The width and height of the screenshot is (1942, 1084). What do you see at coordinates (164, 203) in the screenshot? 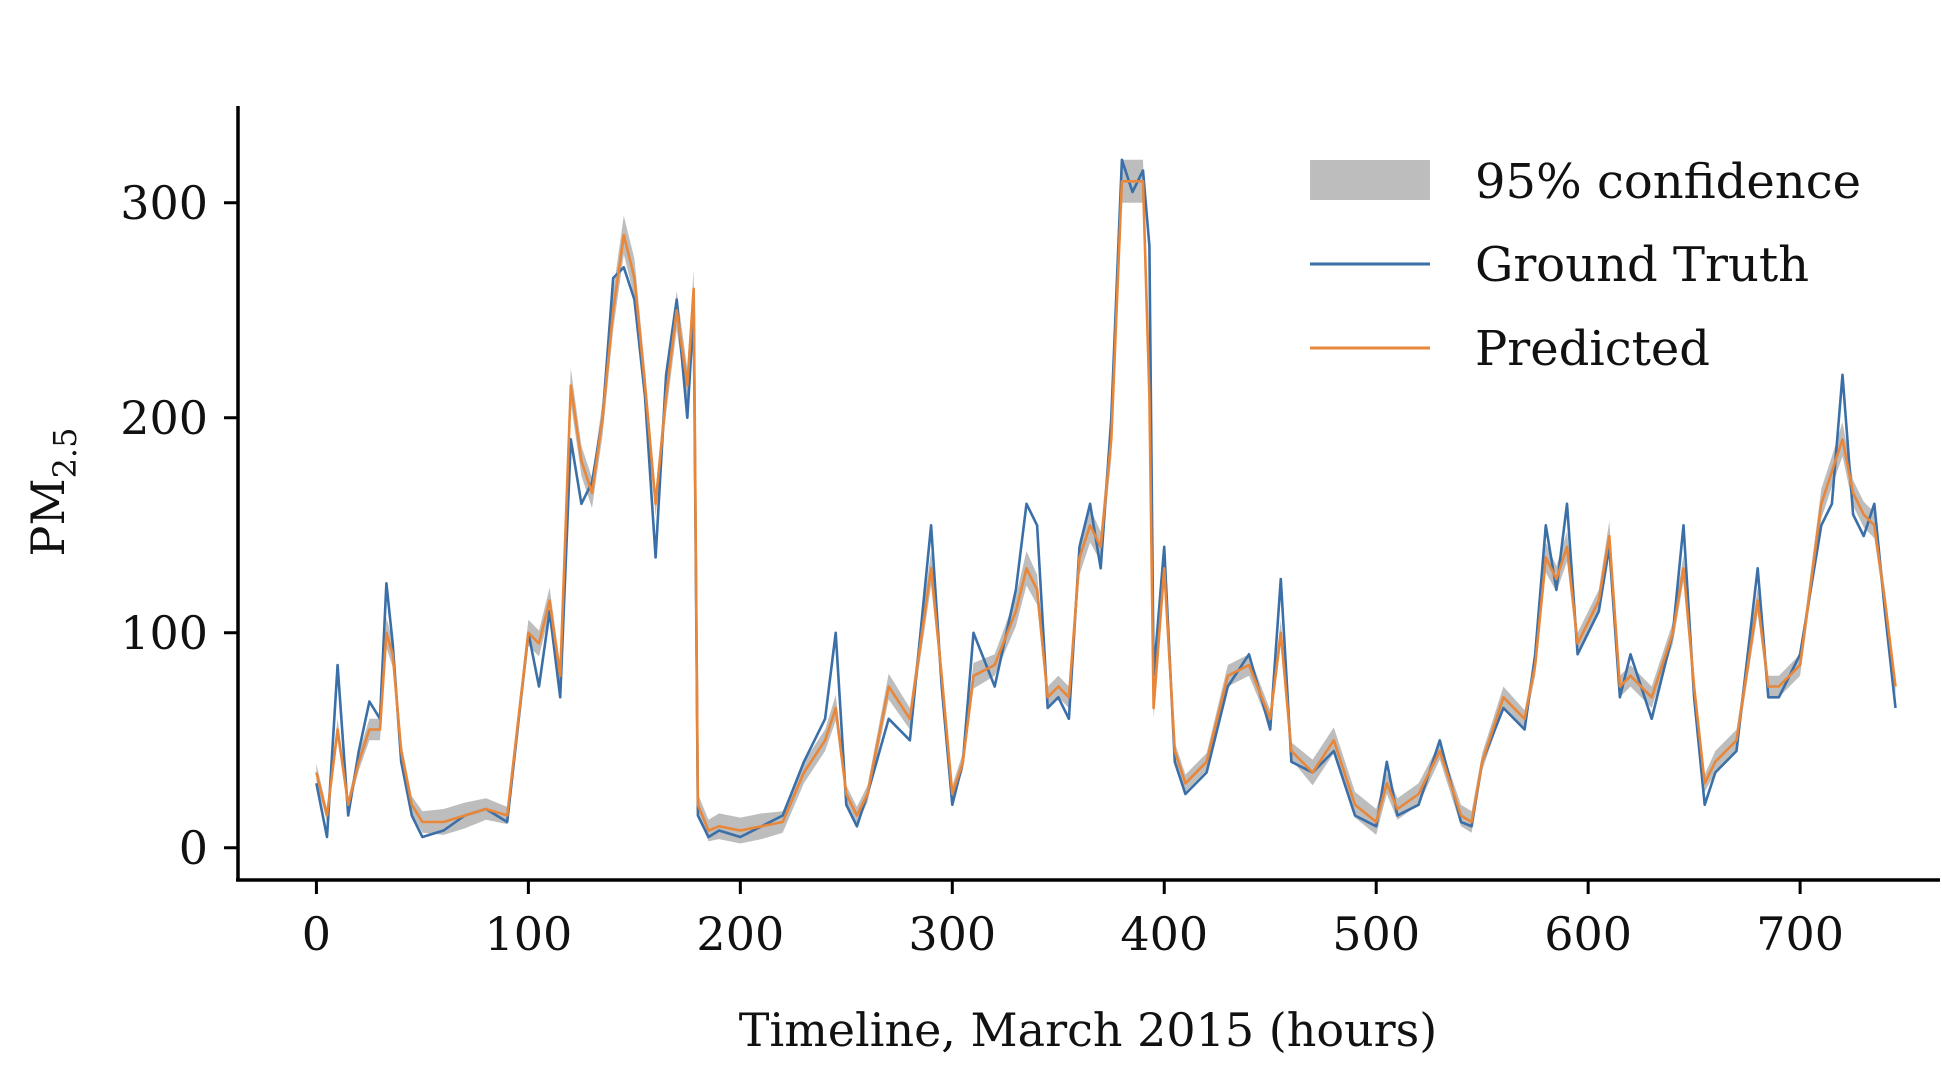
I see `y-tick-label: 300` at bounding box center [164, 203].